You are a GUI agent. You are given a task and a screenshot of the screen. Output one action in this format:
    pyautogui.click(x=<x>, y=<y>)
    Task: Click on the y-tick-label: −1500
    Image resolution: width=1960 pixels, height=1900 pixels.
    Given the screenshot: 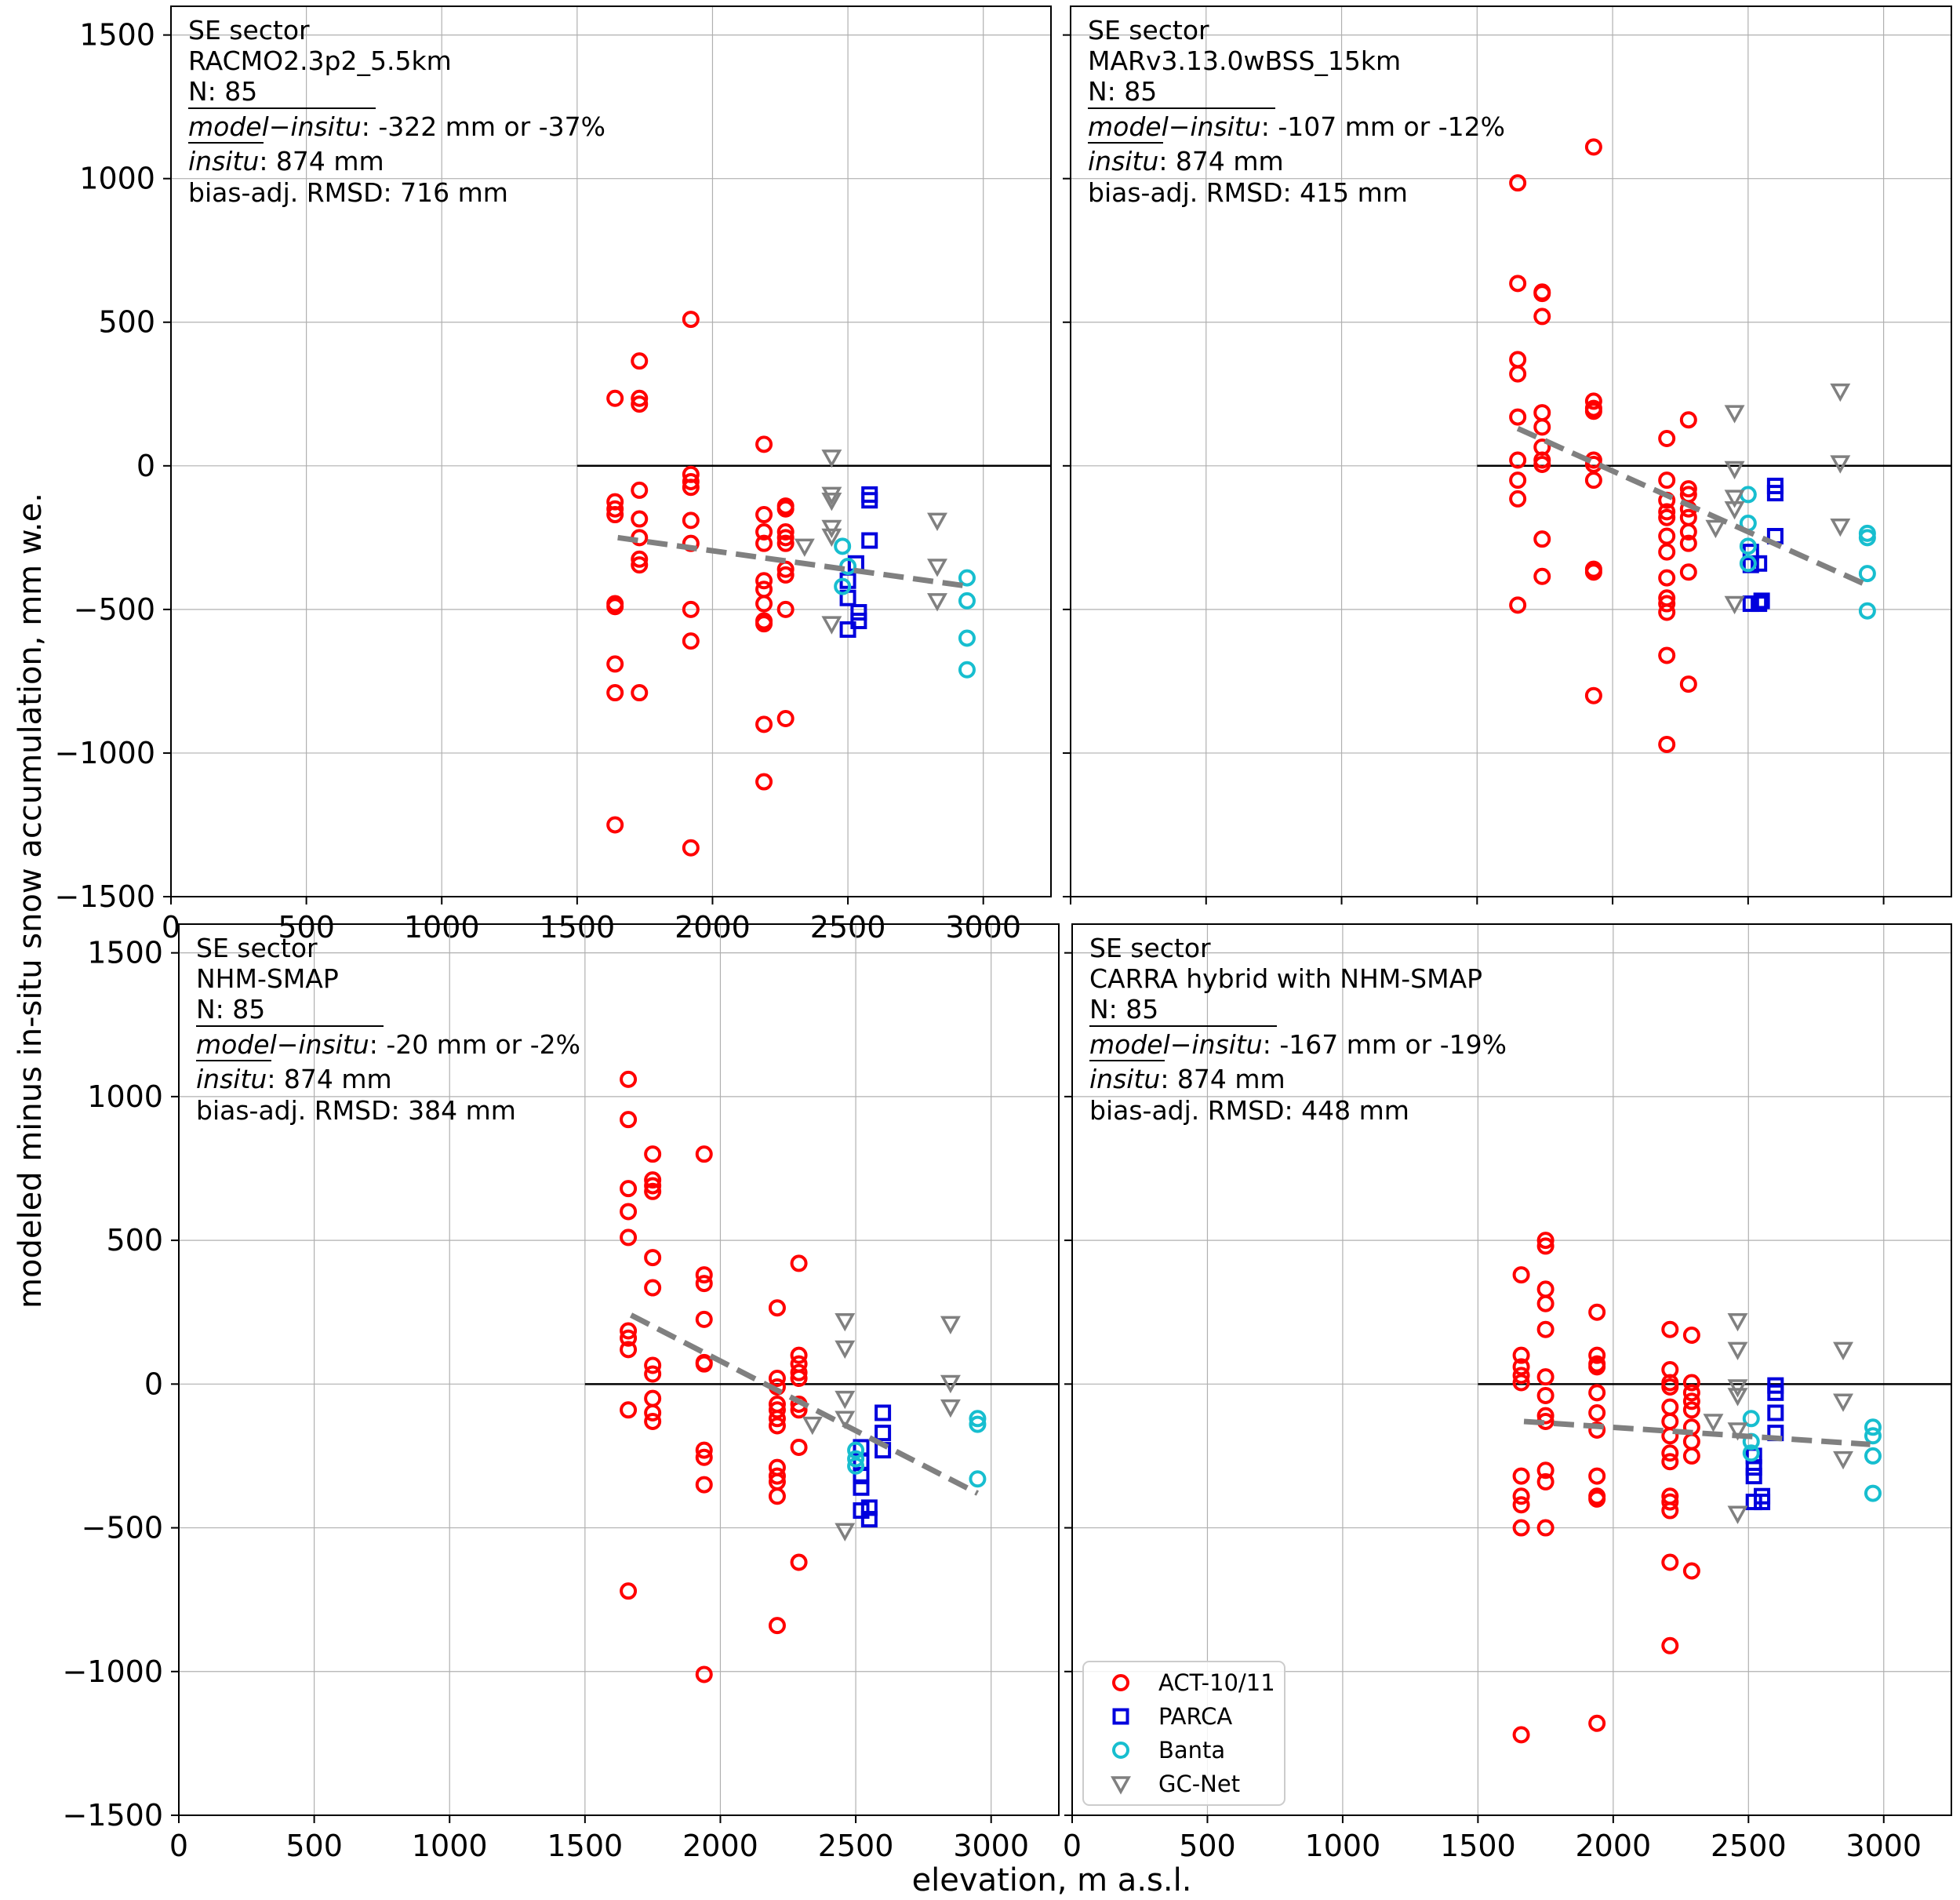 What is the action you would take?
    pyautogui.click(x=112, y=1815)
    